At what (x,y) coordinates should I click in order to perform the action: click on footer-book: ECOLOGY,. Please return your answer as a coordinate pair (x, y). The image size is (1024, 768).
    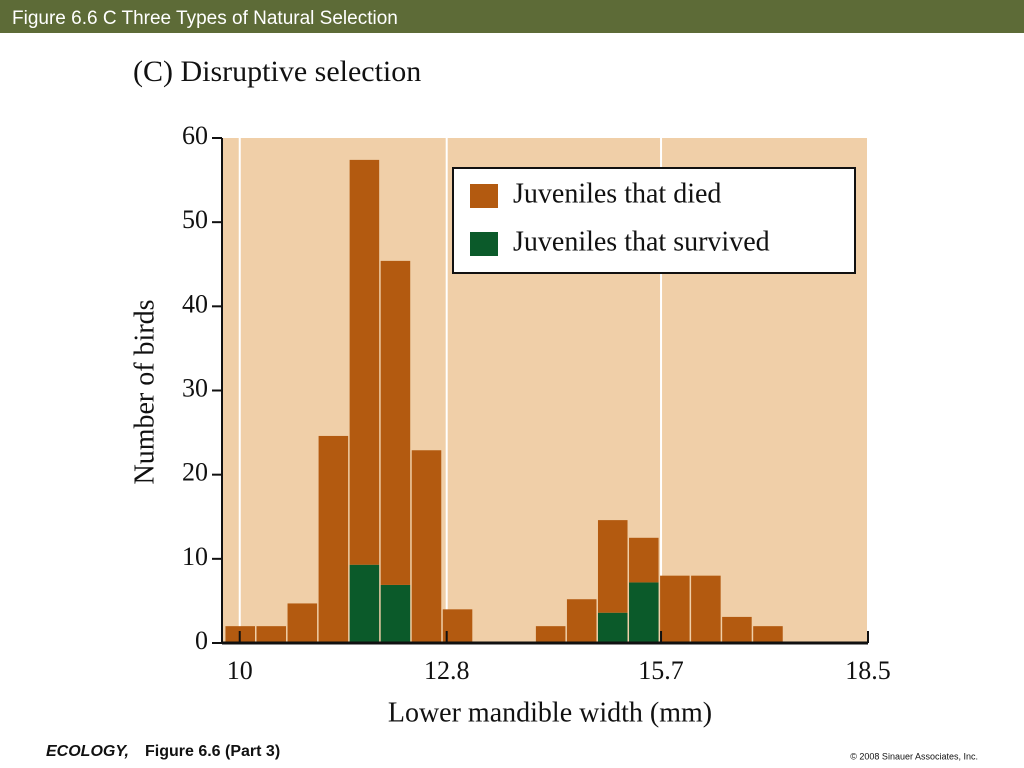
    Looking at the image, I should click on (87, 751).